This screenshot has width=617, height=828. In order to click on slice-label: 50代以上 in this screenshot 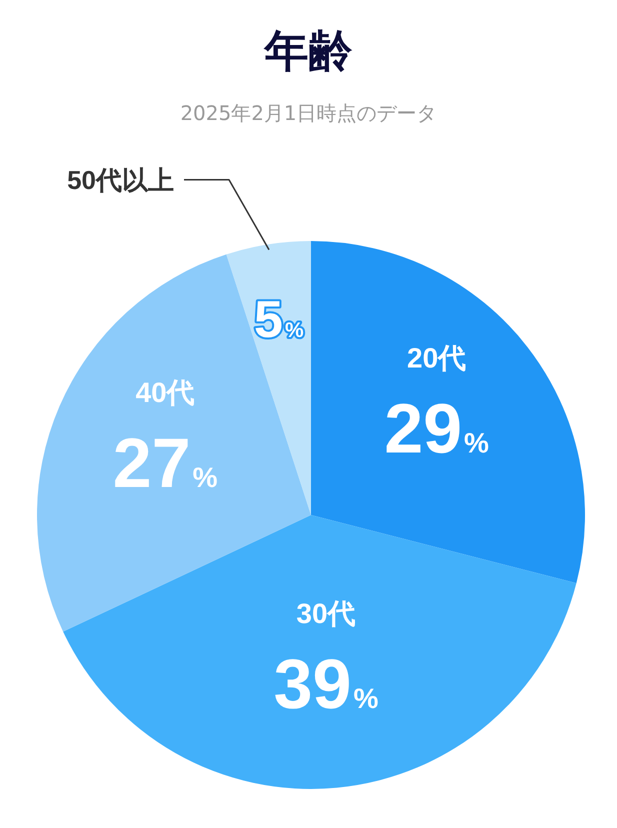, I will do `click(120, 179)`.